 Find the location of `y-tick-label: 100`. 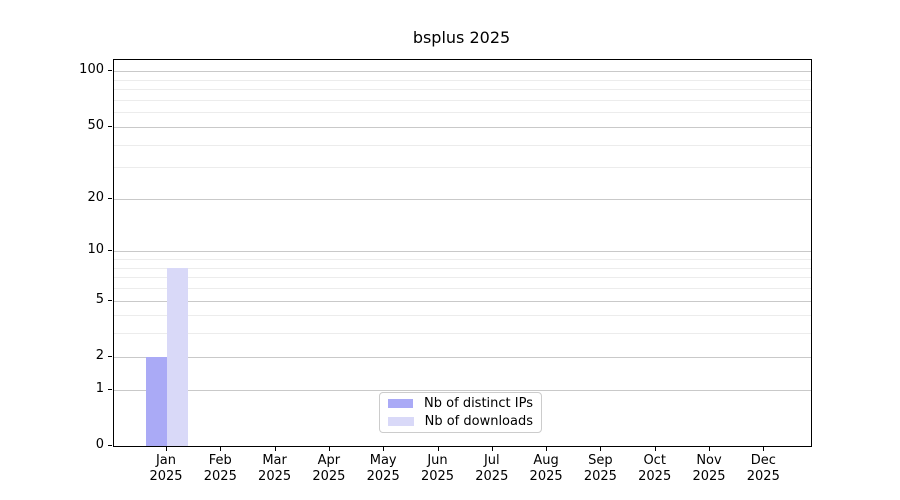

y-tick-label: 100 is located at coordinates (91, 70).